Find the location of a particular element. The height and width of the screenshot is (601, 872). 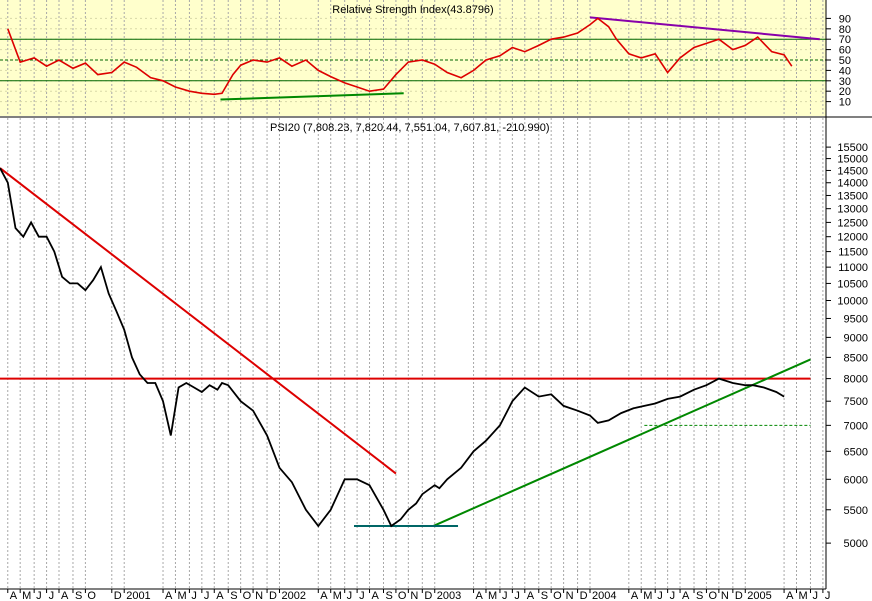

price-y-tick-label: 15500 is located at coordinates (852, 148).